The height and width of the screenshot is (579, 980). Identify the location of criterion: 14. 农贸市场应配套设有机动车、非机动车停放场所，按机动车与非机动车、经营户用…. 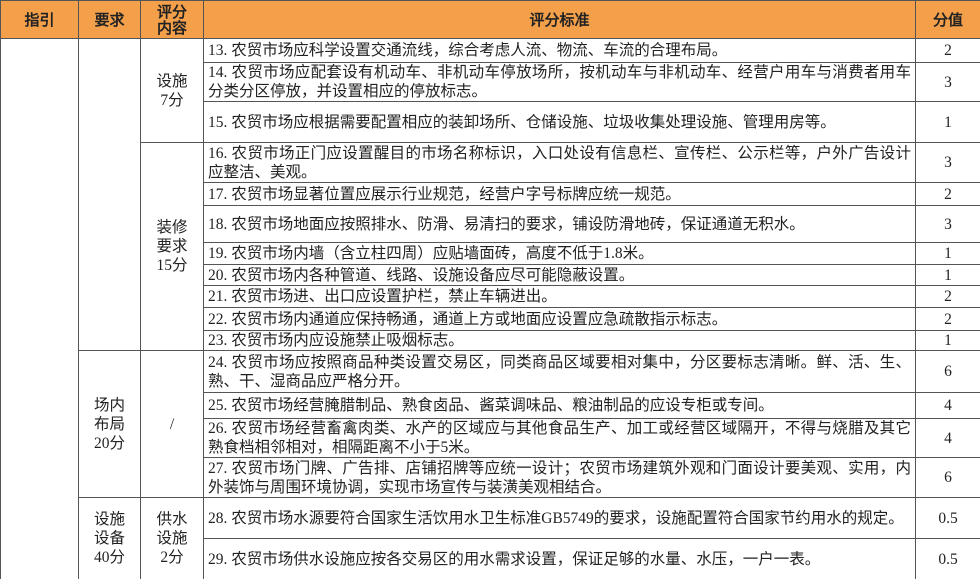
(559, 82).